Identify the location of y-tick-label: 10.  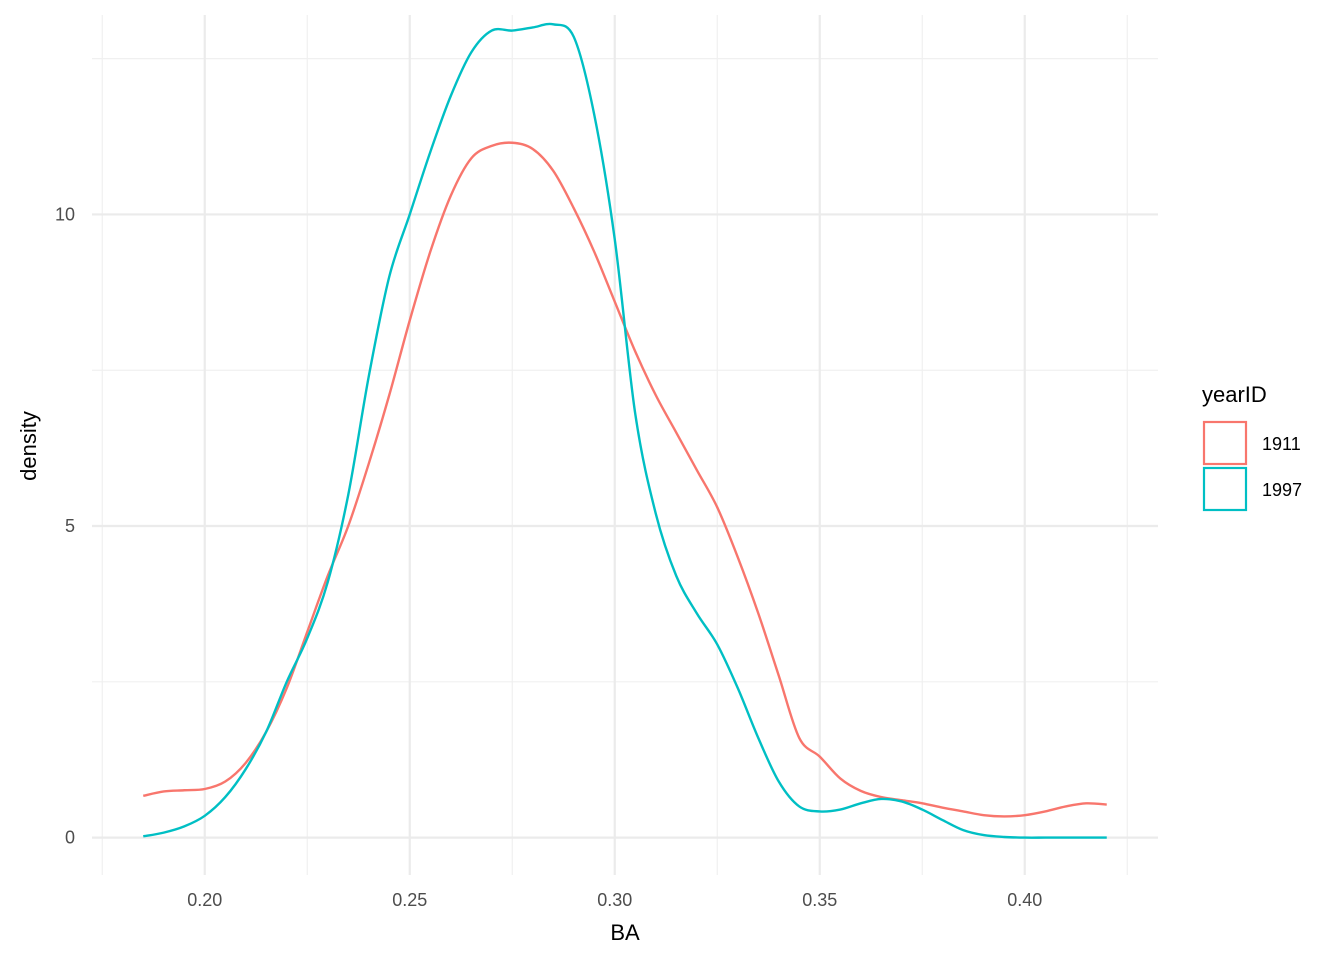
(65, 214).